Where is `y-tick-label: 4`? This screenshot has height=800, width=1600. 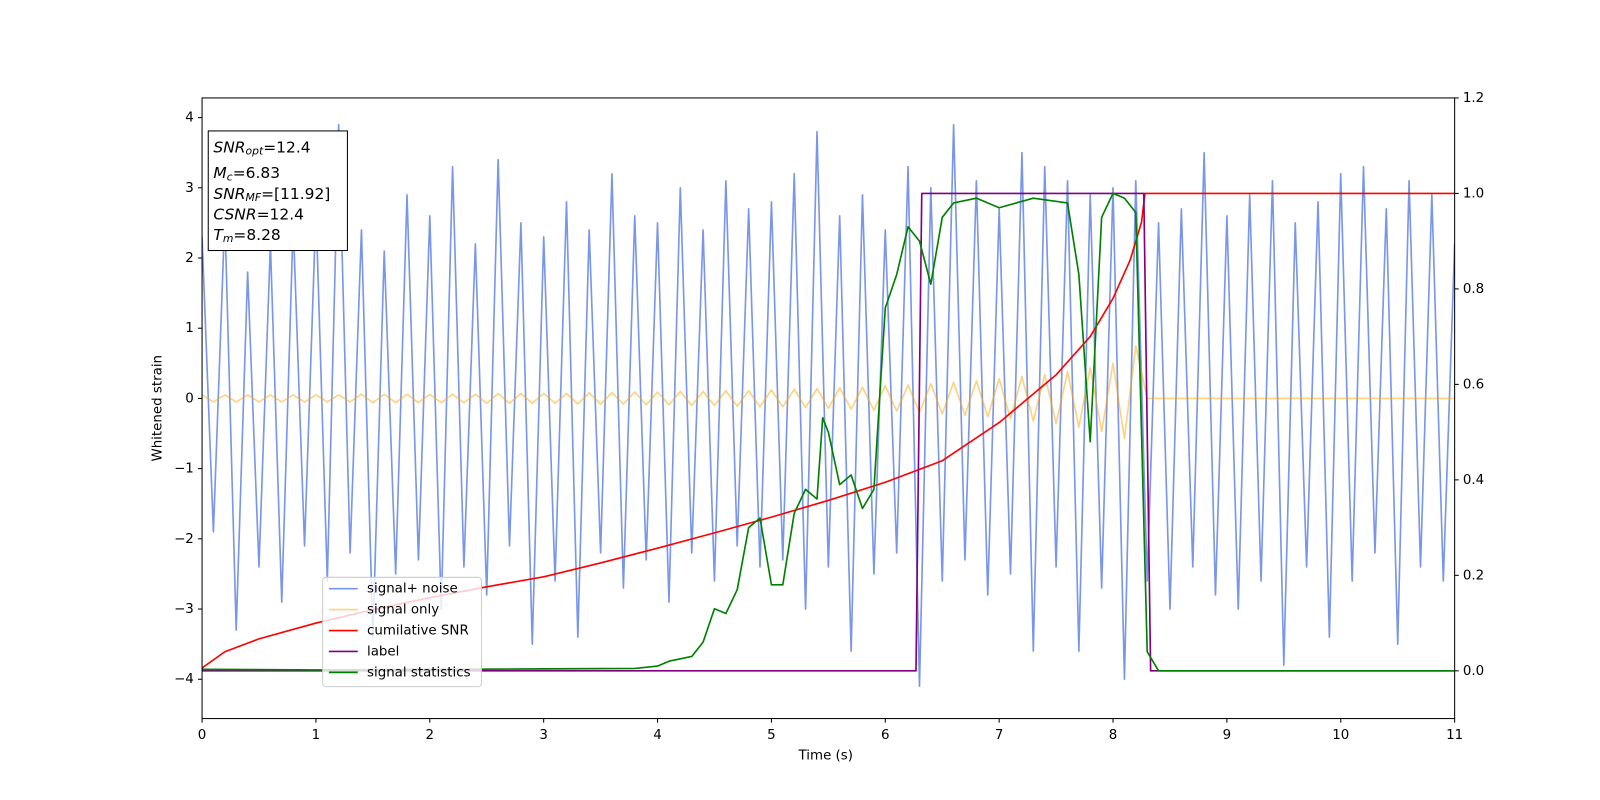 y-tick-label: 4 is located at coordinates (189, 118).